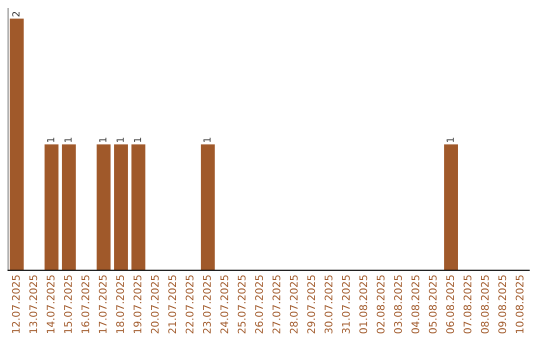 Image resolution: width=540 pixels, height=340 pixels. Describe the element at coordinates (224, 304) in the screenshot. I see `x-tick-label: 24.07.2025` at that location.